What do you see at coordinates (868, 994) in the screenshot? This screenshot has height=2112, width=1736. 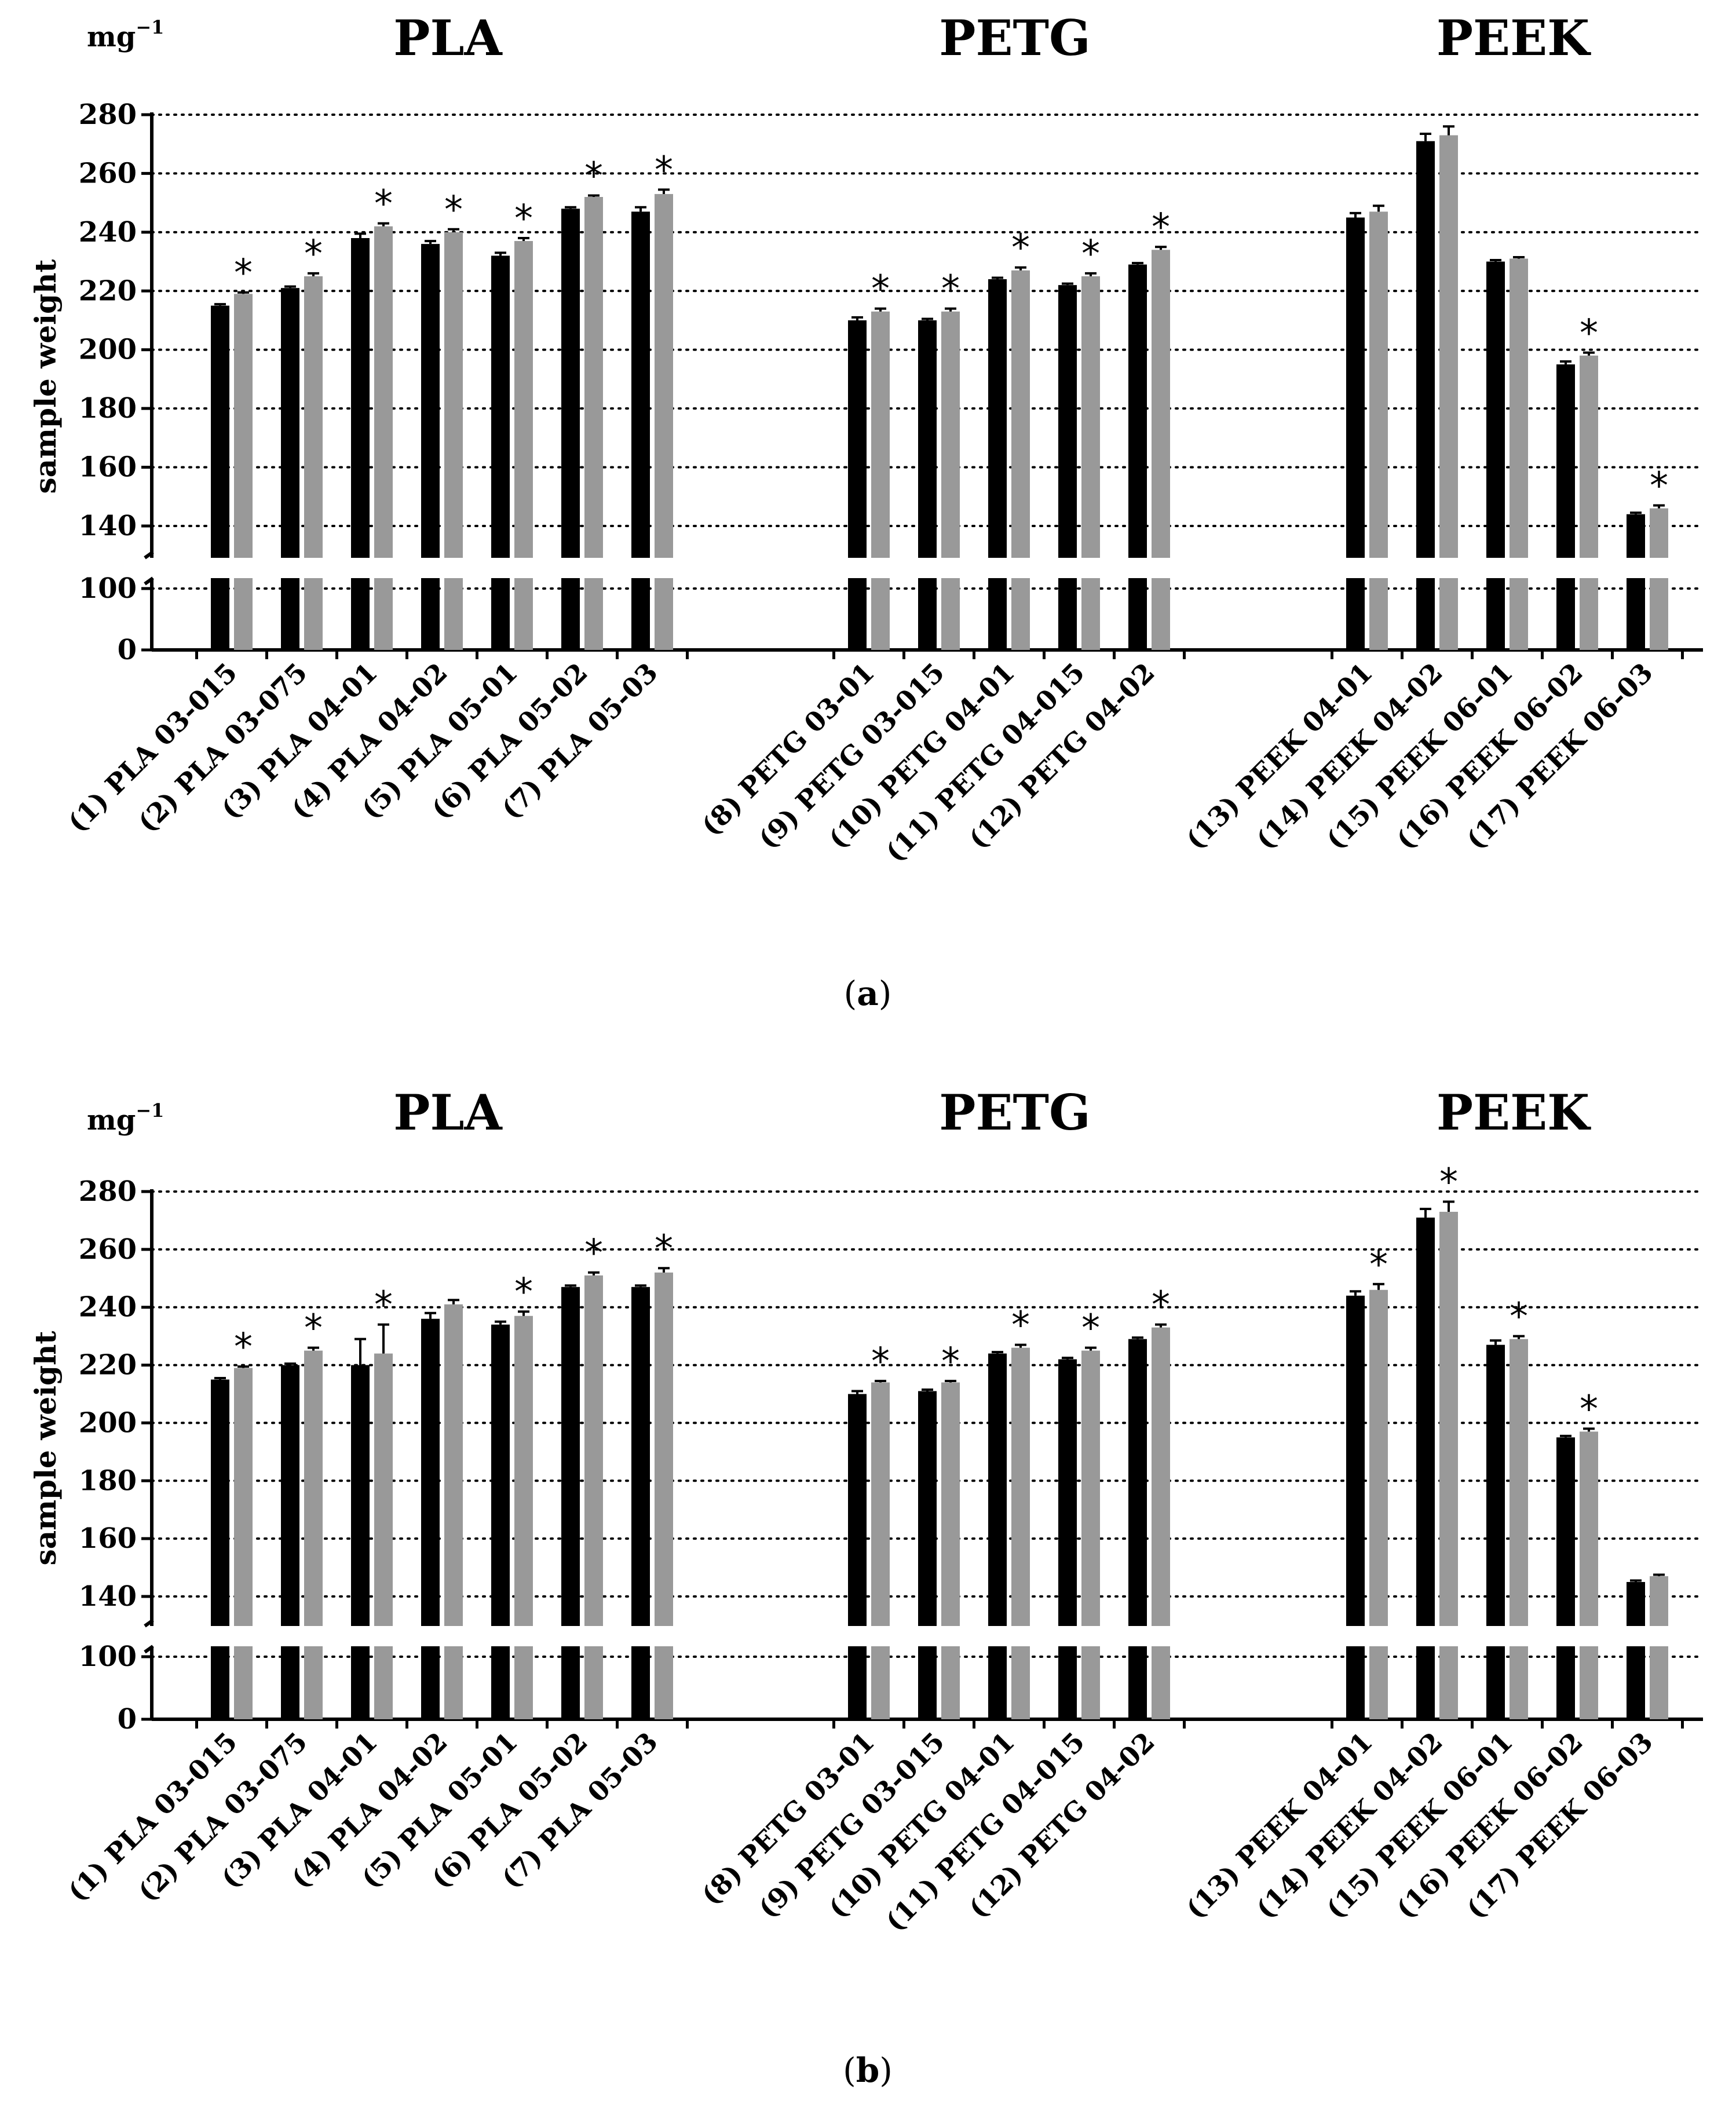 I see `caption-letter: a` at bounding box center [868, 994].